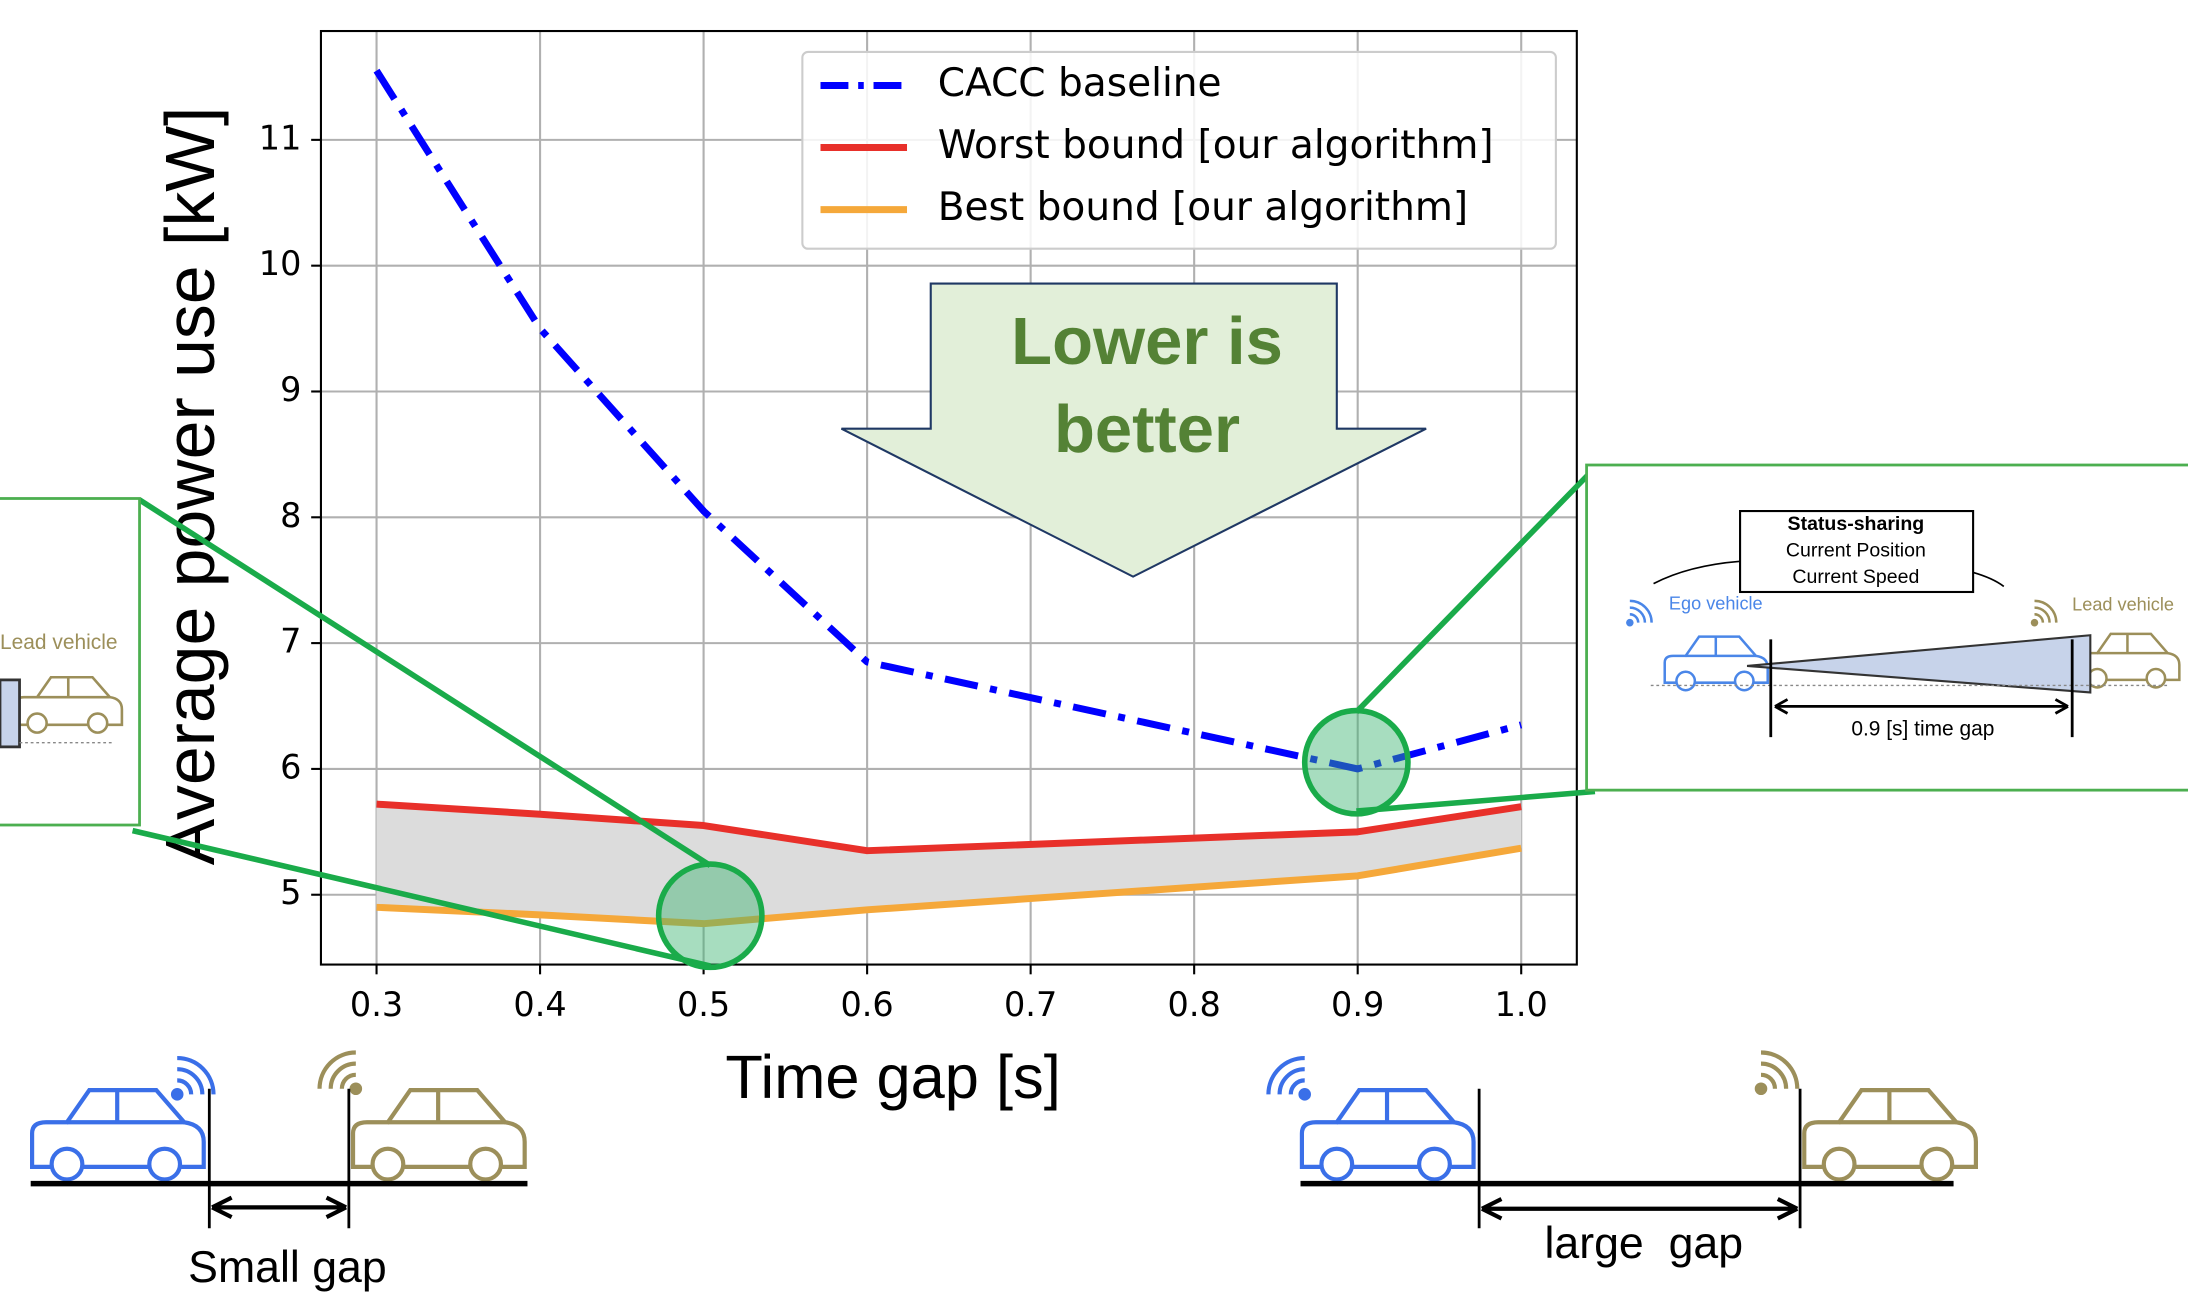 Image resolution: width=2188 pixels, height=1297 pixels. Describe the element at coordinates (1147, 429) in the screenshot. I see `annotation-line: better` at that location.